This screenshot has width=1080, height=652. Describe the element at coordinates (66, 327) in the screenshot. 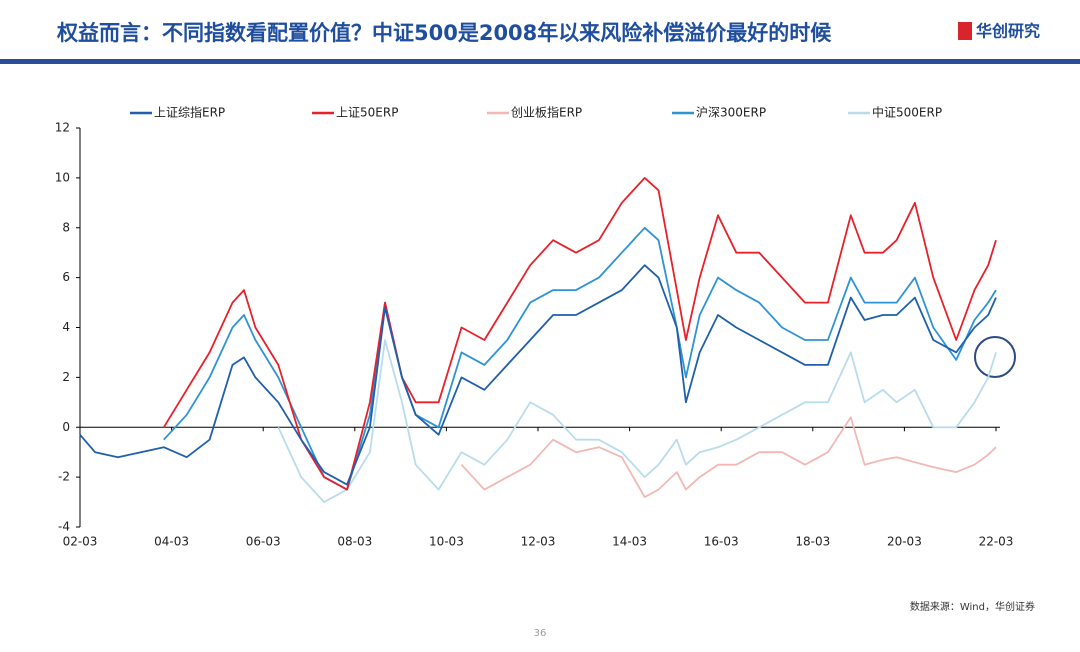

I see `y-tick-label: 4` at that location.